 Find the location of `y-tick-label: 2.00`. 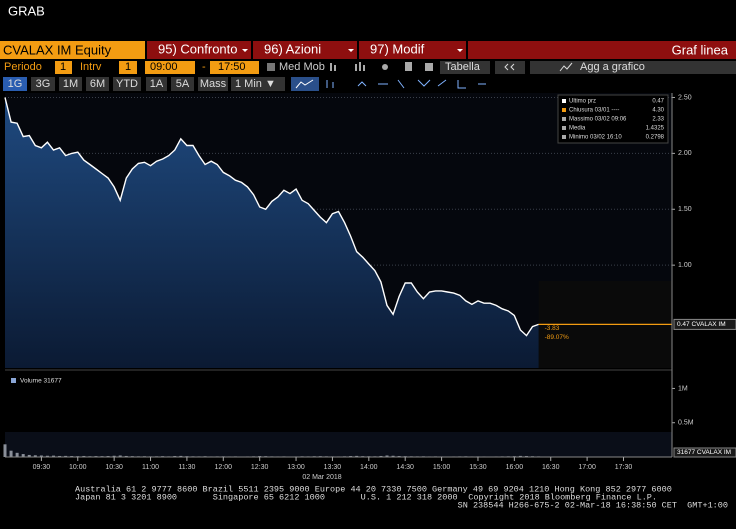

y-tick-label: 2.00 is located at coordinates (685, 153).